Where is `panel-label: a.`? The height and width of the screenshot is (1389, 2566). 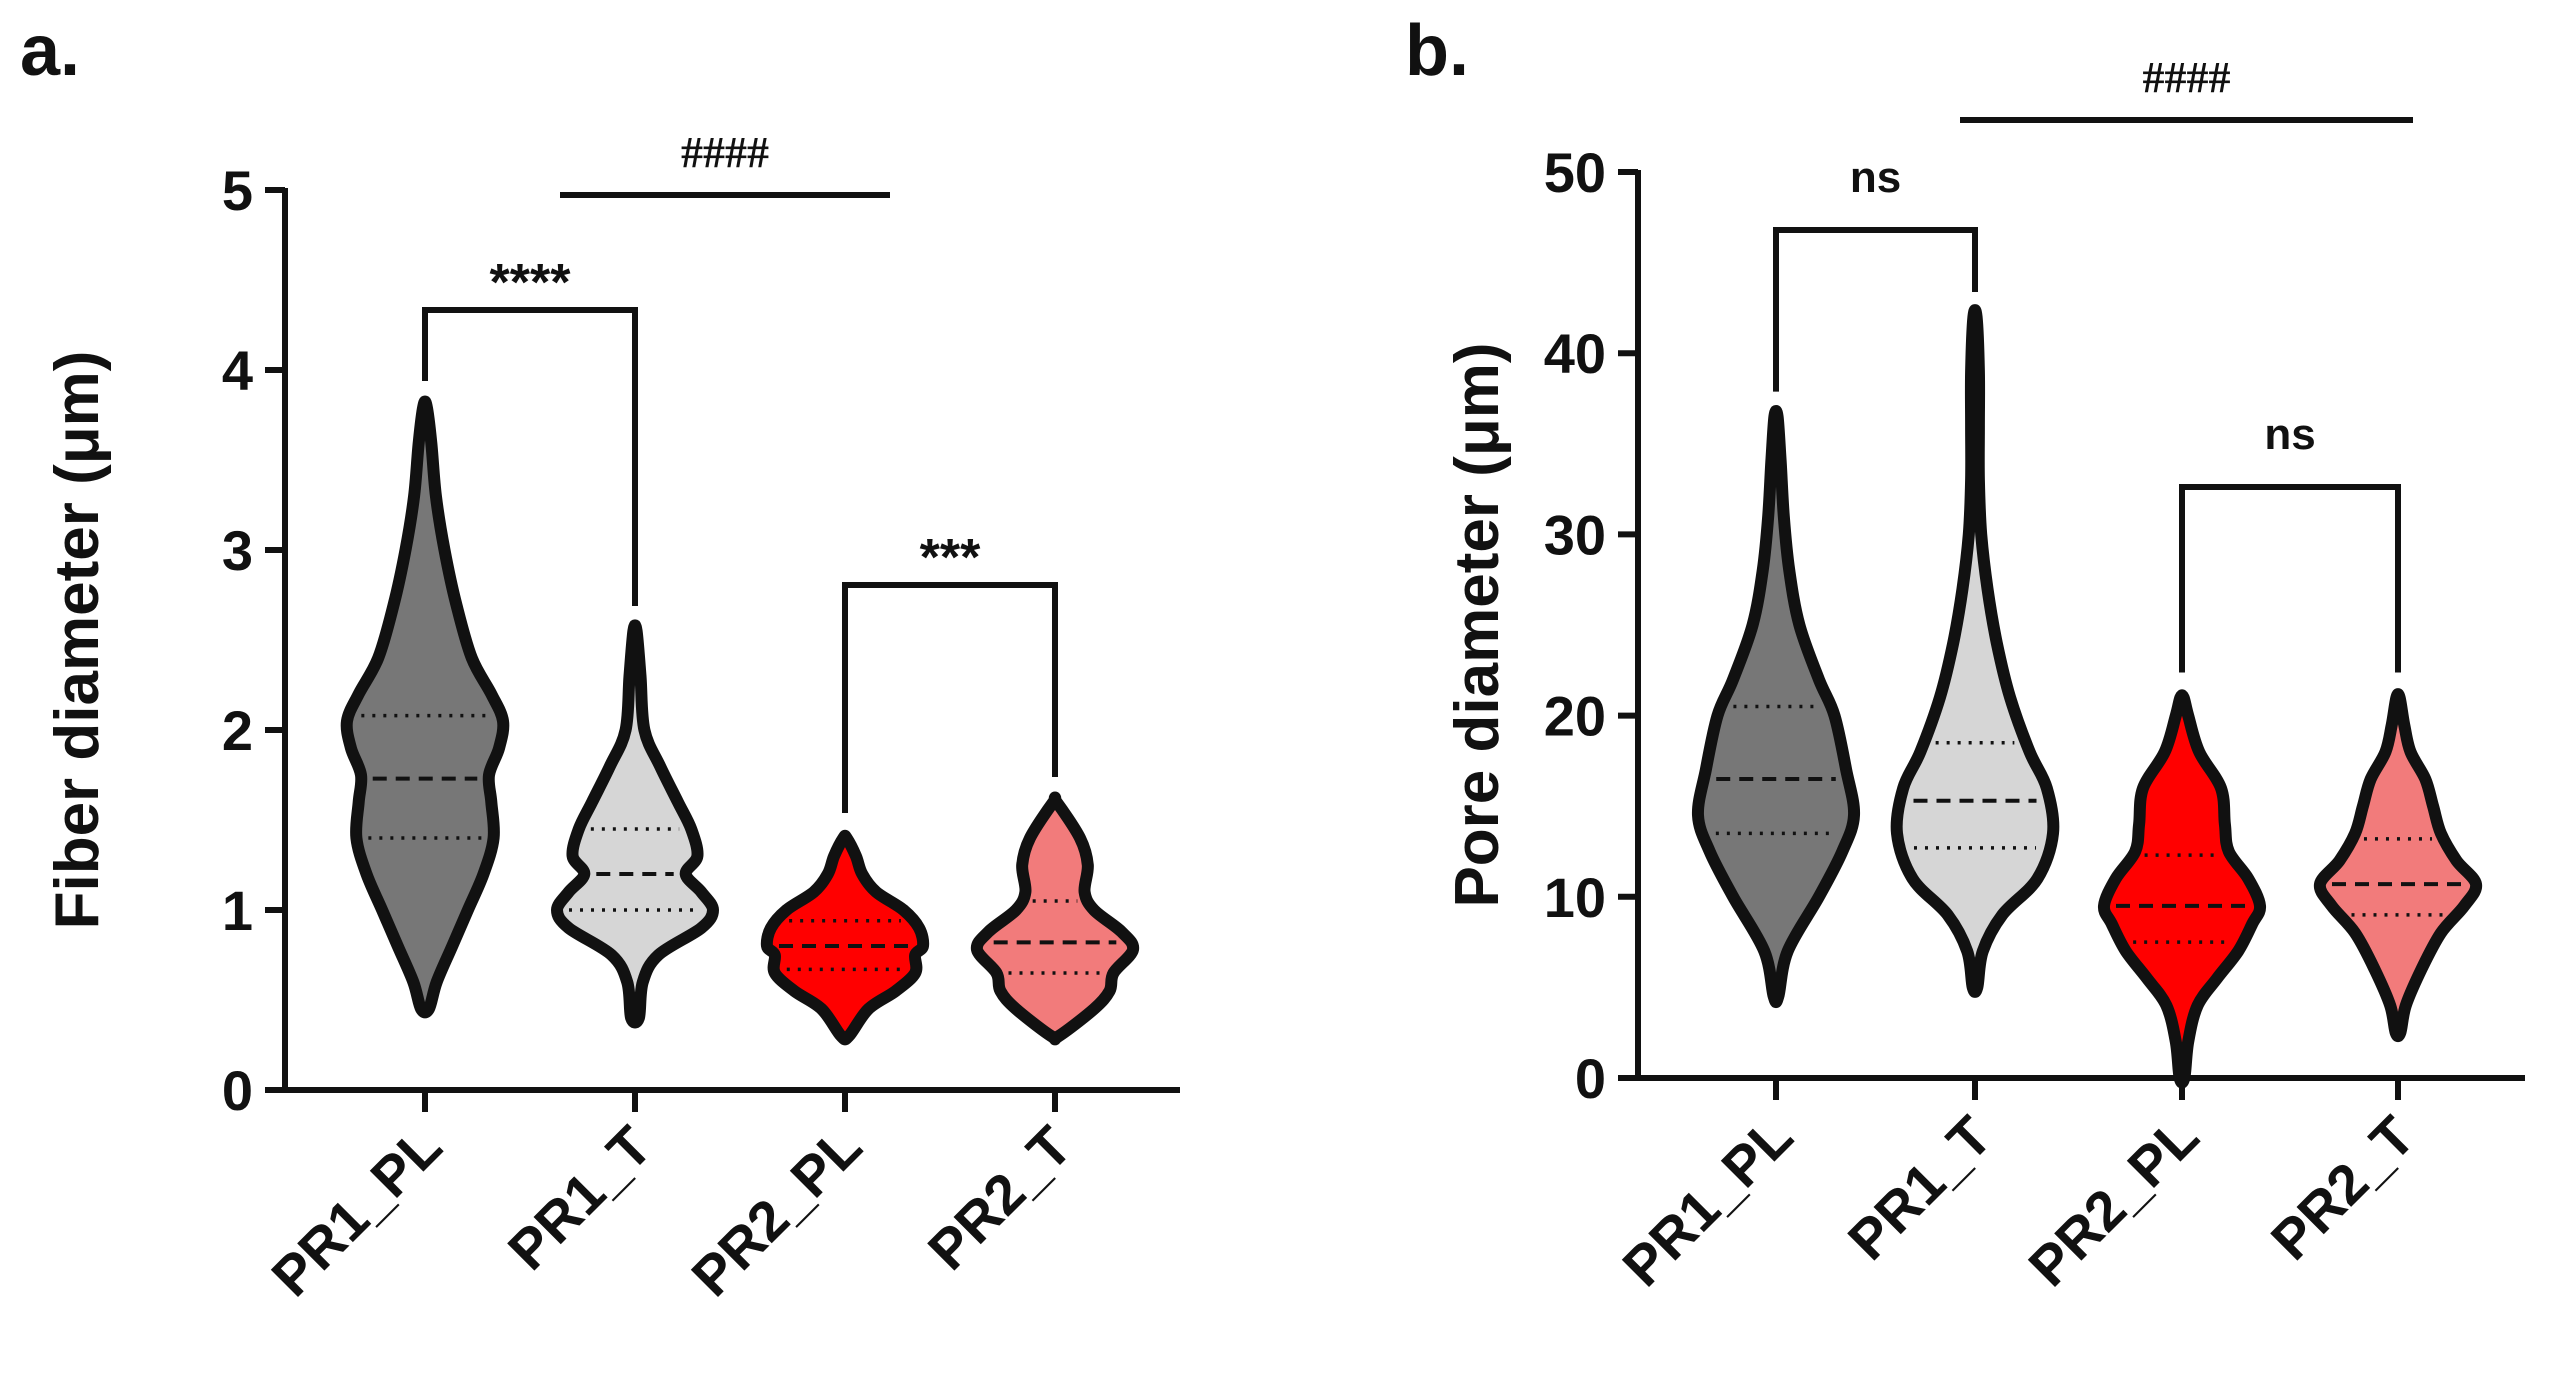 panel-label: a. is located at coordinates (50, 51).